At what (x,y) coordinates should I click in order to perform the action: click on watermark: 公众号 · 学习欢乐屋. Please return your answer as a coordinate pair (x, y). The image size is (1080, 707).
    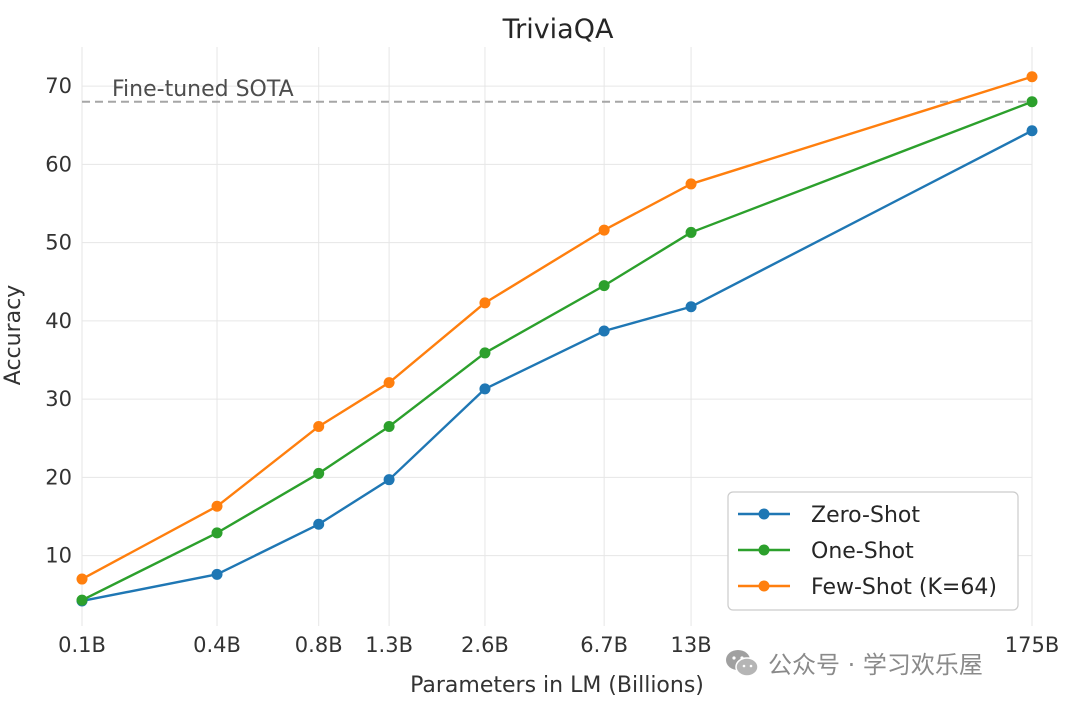
    Looking at the image, I should click on (853, 662).